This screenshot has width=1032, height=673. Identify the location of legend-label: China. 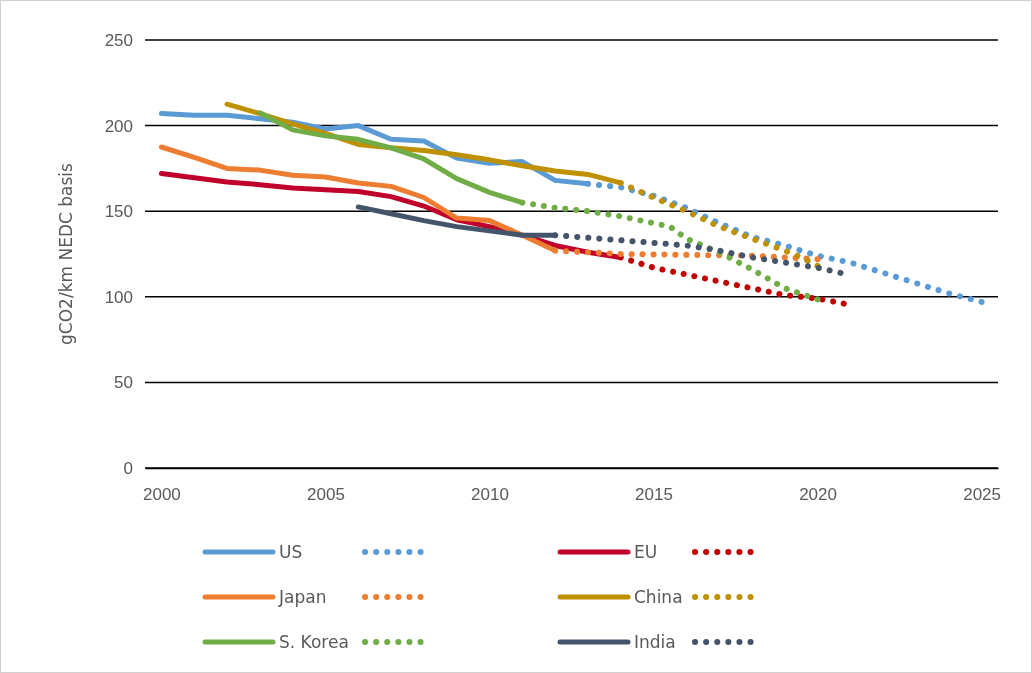
(658, 597).